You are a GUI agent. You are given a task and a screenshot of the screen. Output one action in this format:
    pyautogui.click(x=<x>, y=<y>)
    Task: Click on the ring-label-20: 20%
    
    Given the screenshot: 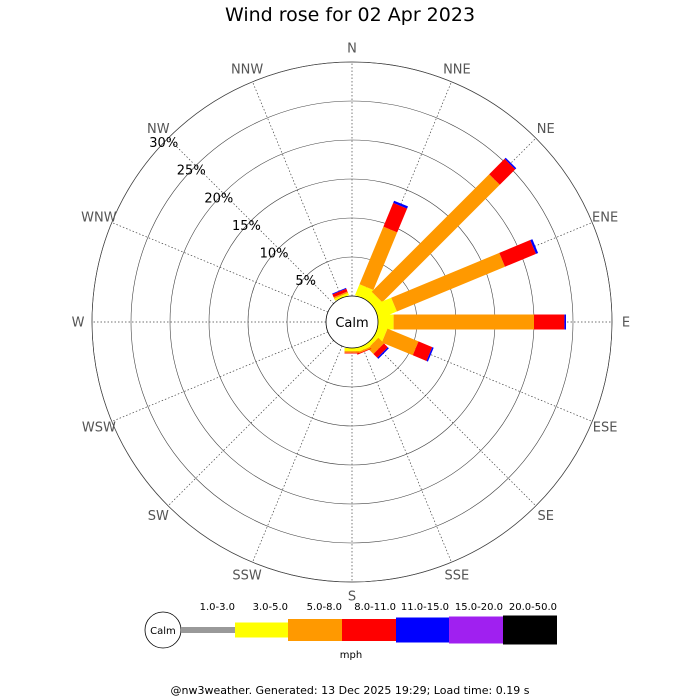 What is the action you would take?
    pyautogui.click(x=218, y=198)
    